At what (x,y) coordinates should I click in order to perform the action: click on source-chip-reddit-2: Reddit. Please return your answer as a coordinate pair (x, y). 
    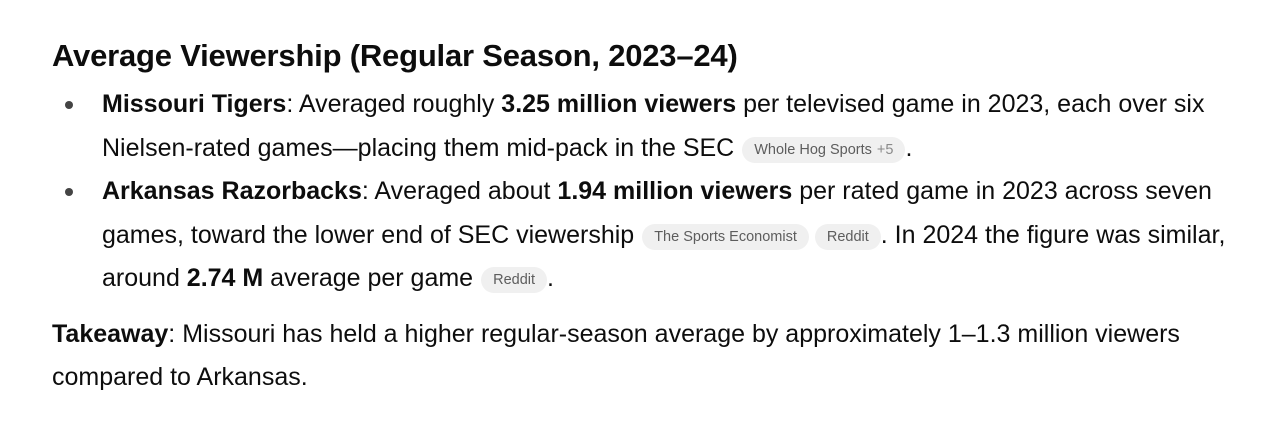
    Looking at the image, I should click on (514, 280).